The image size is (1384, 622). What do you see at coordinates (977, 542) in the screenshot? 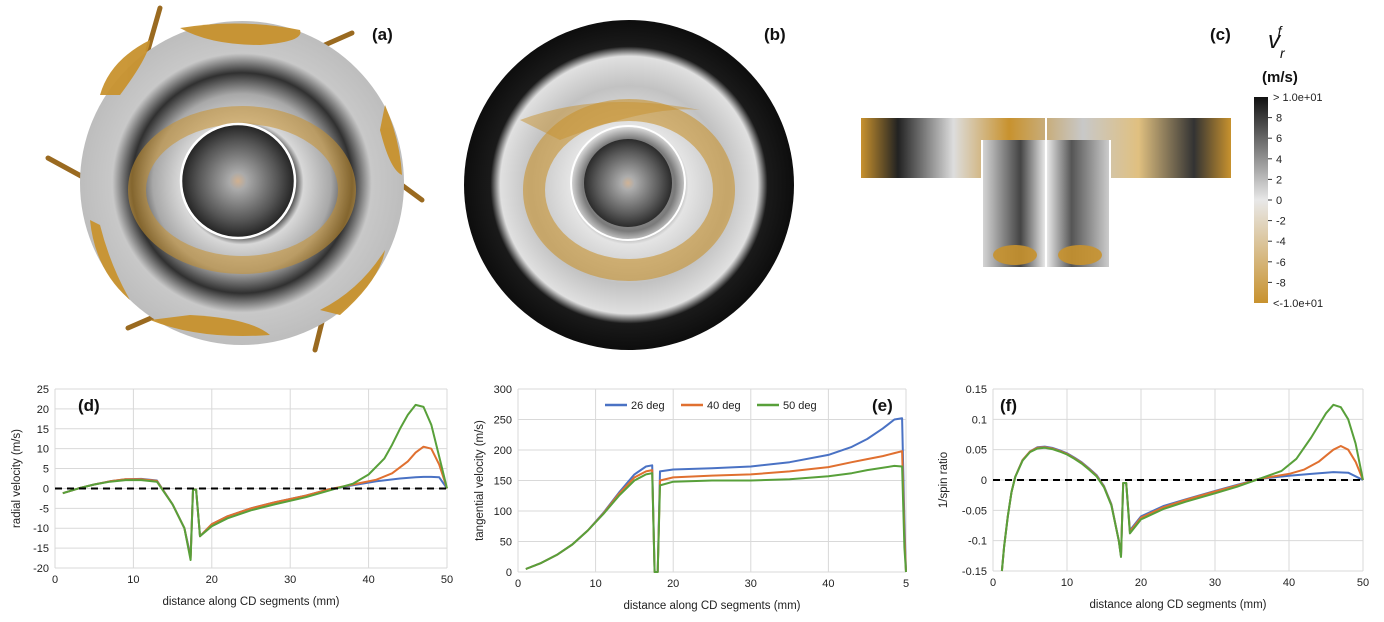
I see `y-tick-label: -0.1` at bounding box center [977, 542].